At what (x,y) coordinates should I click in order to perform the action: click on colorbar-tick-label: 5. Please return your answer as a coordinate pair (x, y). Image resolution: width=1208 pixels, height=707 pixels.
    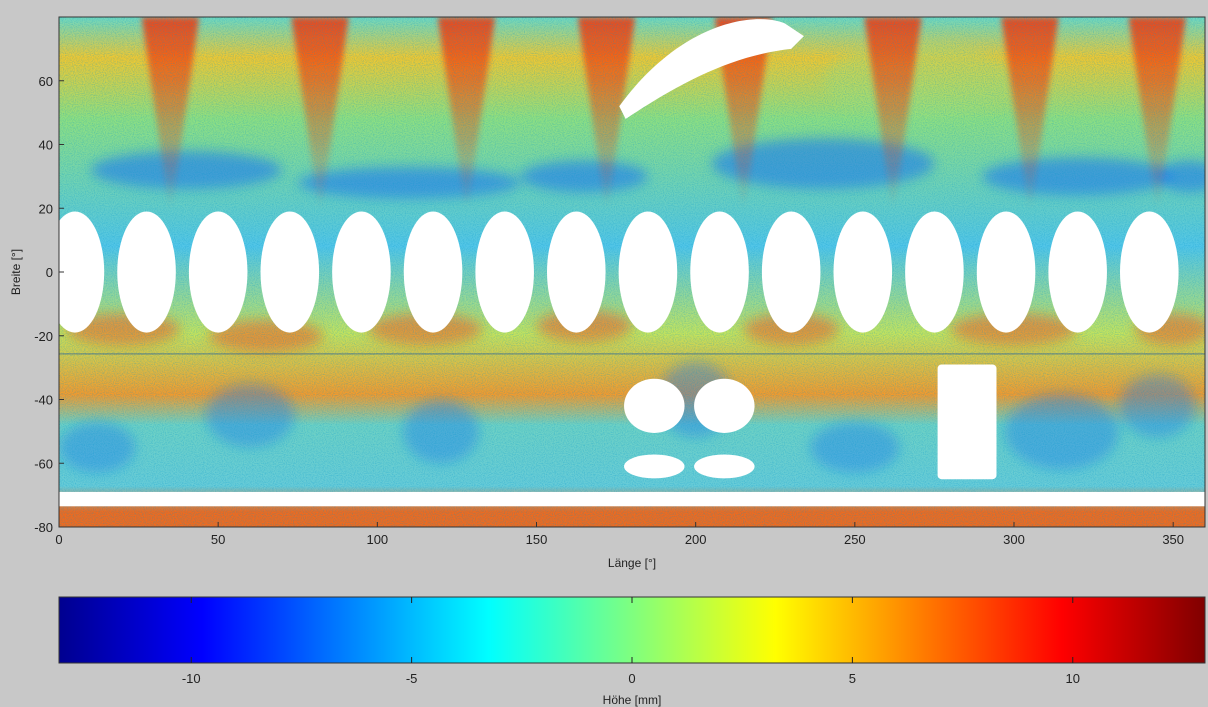
    Looking at the image, I should click on (852, 678).